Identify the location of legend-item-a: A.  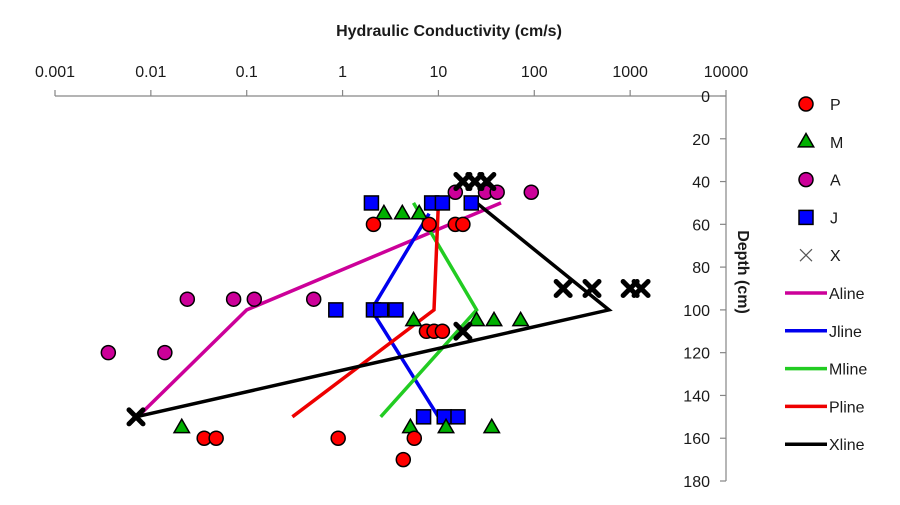
(819, 180).